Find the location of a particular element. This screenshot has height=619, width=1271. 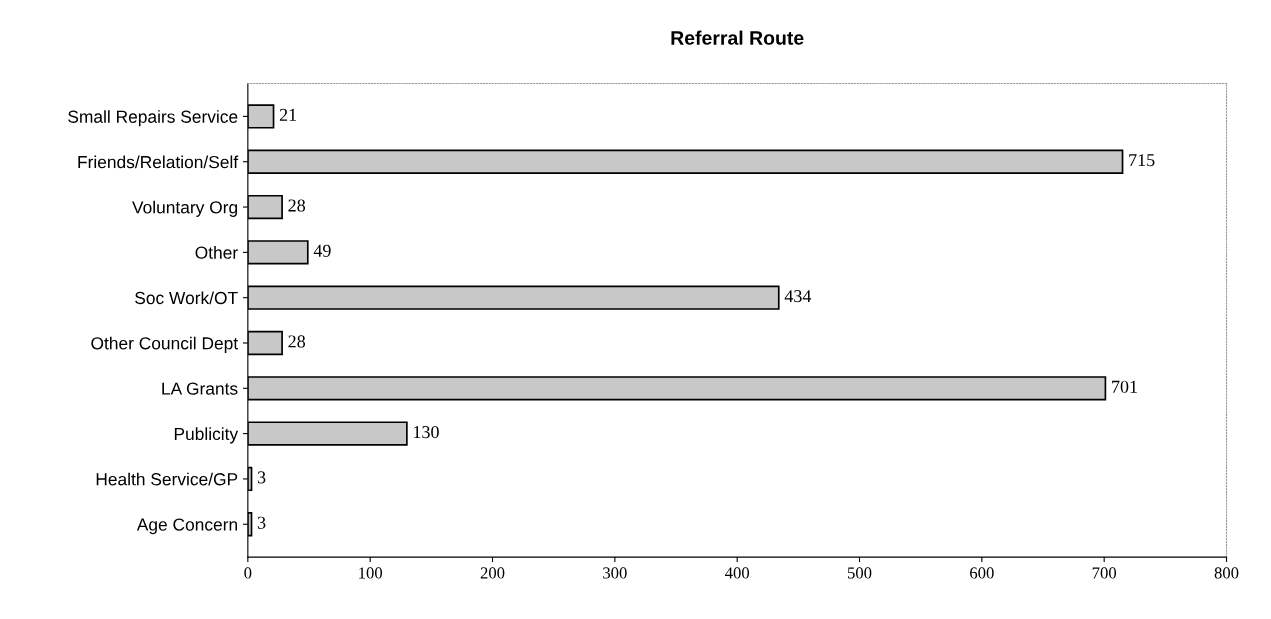

y-tick-label: Soc Work/OT is located at coordinates (186, 298).